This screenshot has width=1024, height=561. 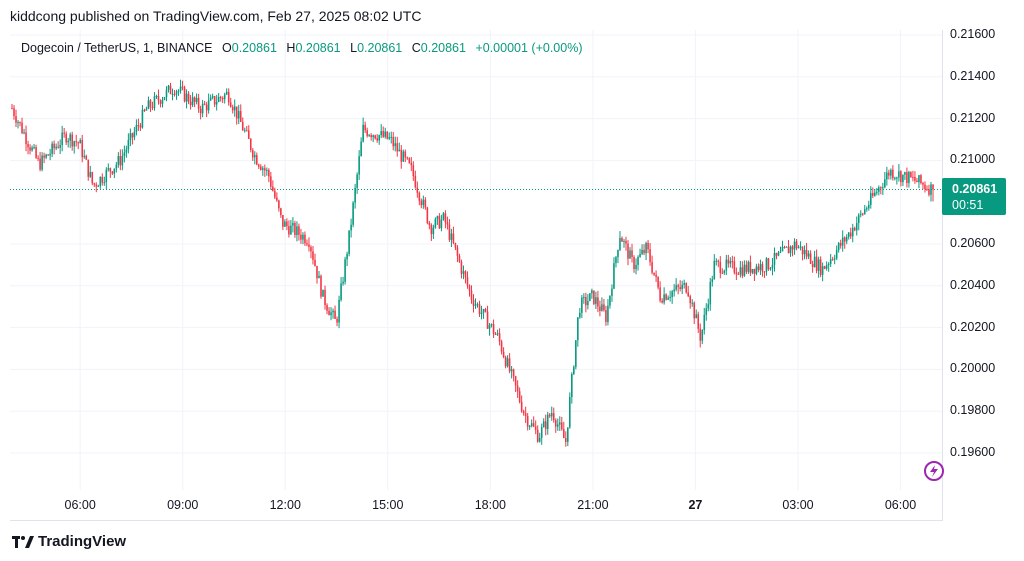 What do you see at coordinates (318, 48) in the screenshot?
I see `high-value: 0.20861` at bounding box center [318, 48].